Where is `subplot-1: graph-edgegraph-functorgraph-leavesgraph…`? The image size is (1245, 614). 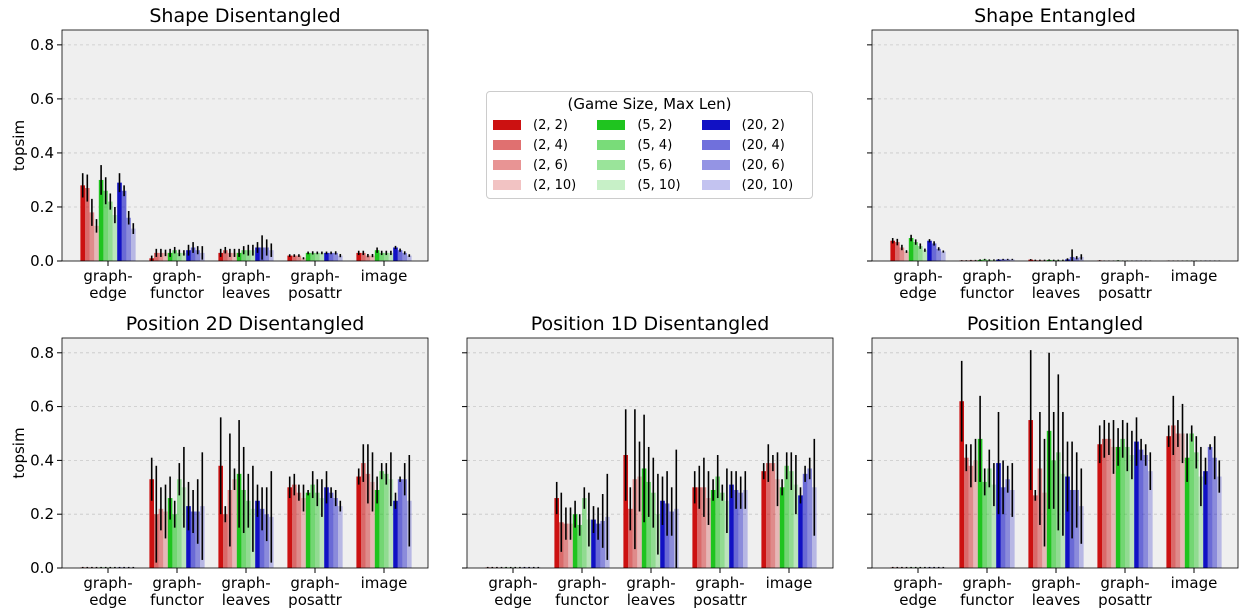 subplot-1: graph-edgegraph-functorgraph-leavesgraph… is located at coordinates (1053, 153).